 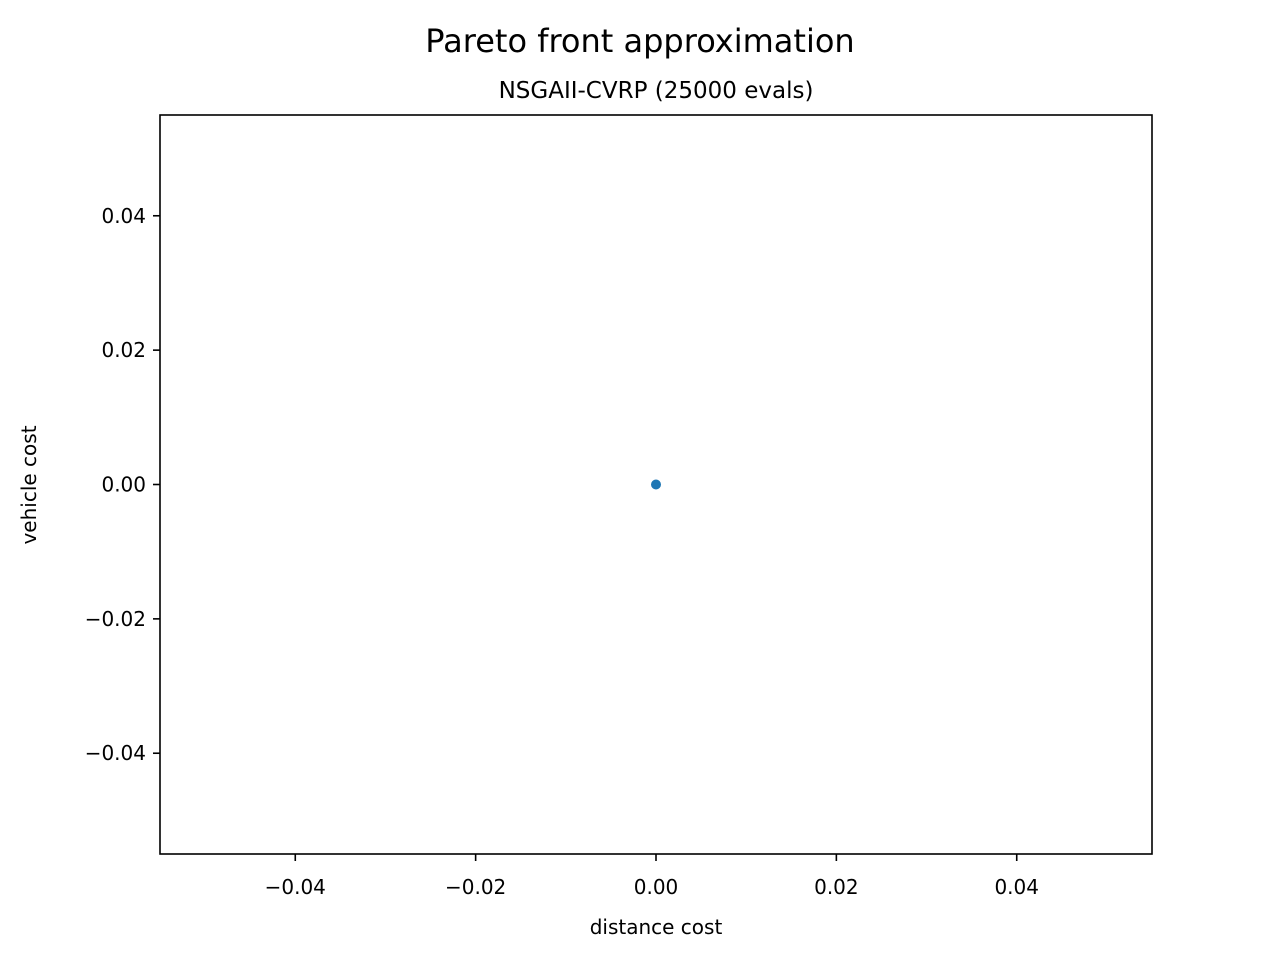 I want to click on data-point, so click(x=656, y=484).